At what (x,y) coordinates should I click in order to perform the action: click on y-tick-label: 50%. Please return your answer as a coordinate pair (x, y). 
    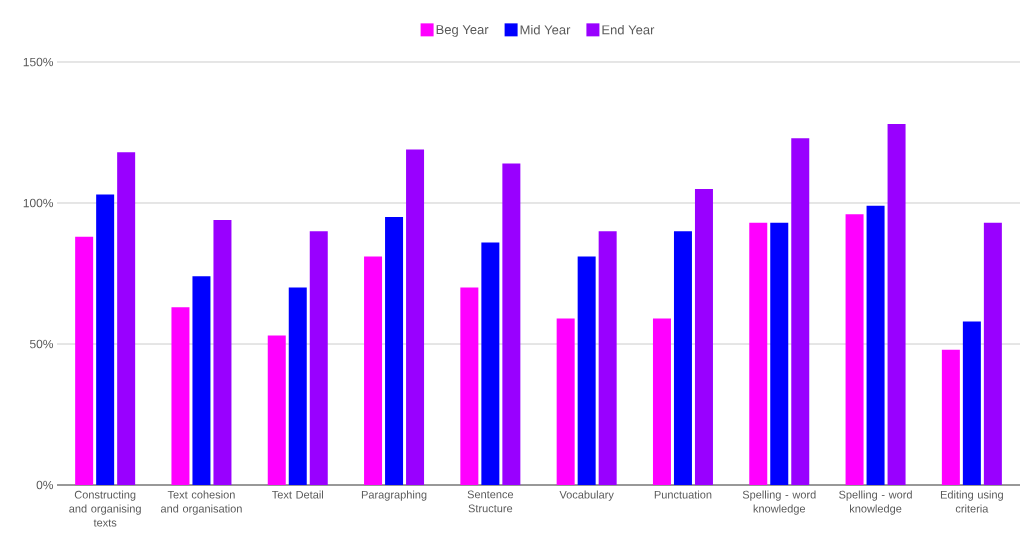
    Looking at the image, I should click on (41, 344).